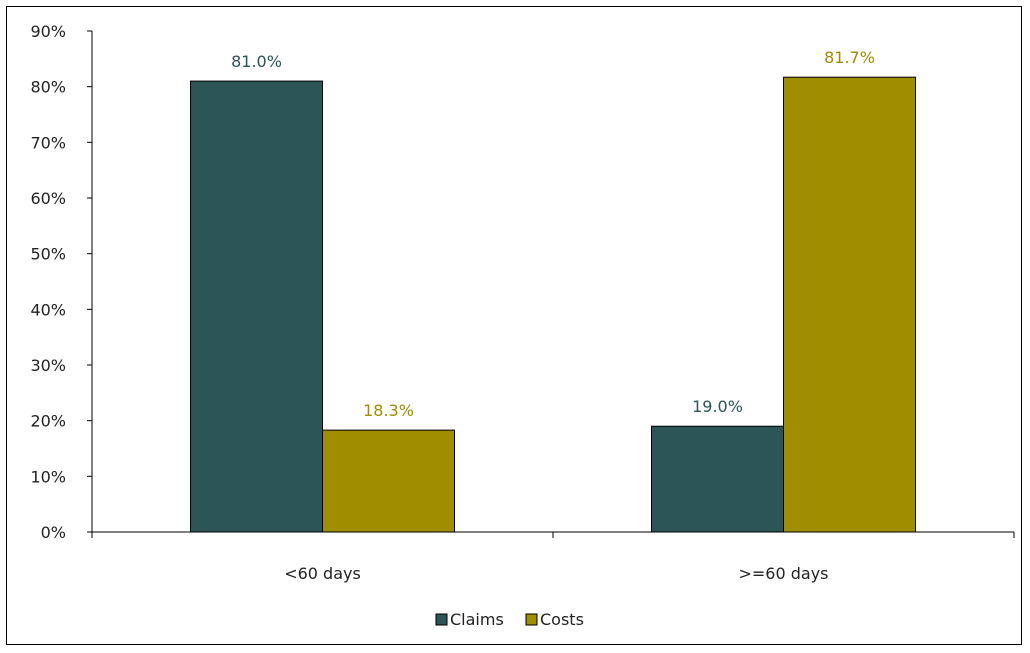 The height and width of the screenshot is (653, 1030). Describe the element at coordinates (477, 619) in the screenshot. I see `legend-label-claims: Claims` at that location.